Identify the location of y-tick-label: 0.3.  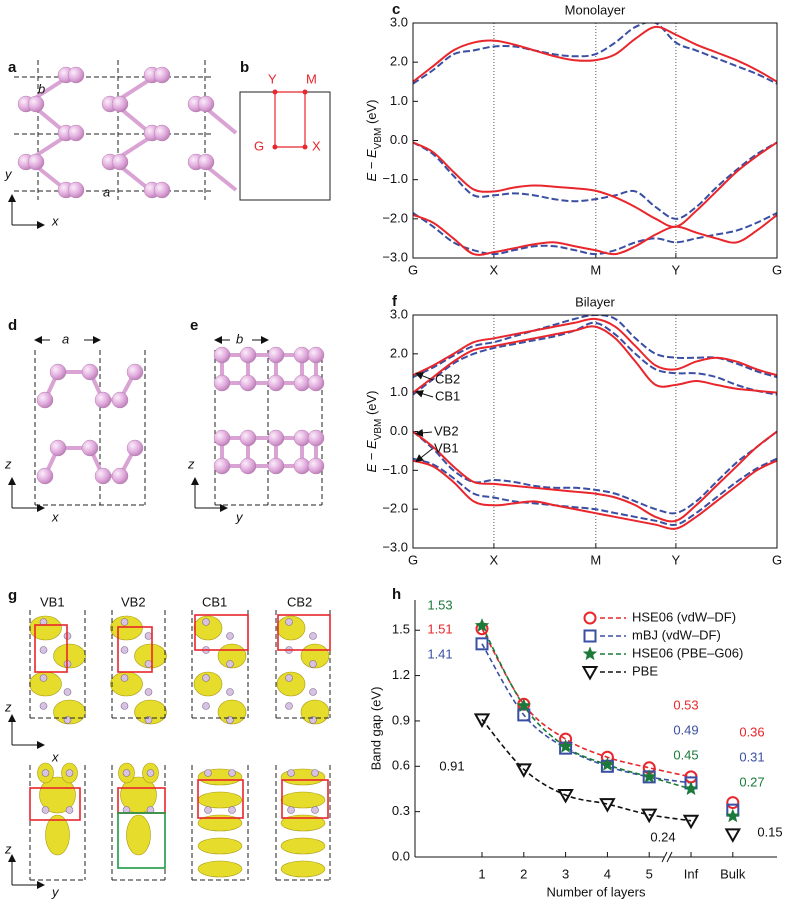
(401, 810).